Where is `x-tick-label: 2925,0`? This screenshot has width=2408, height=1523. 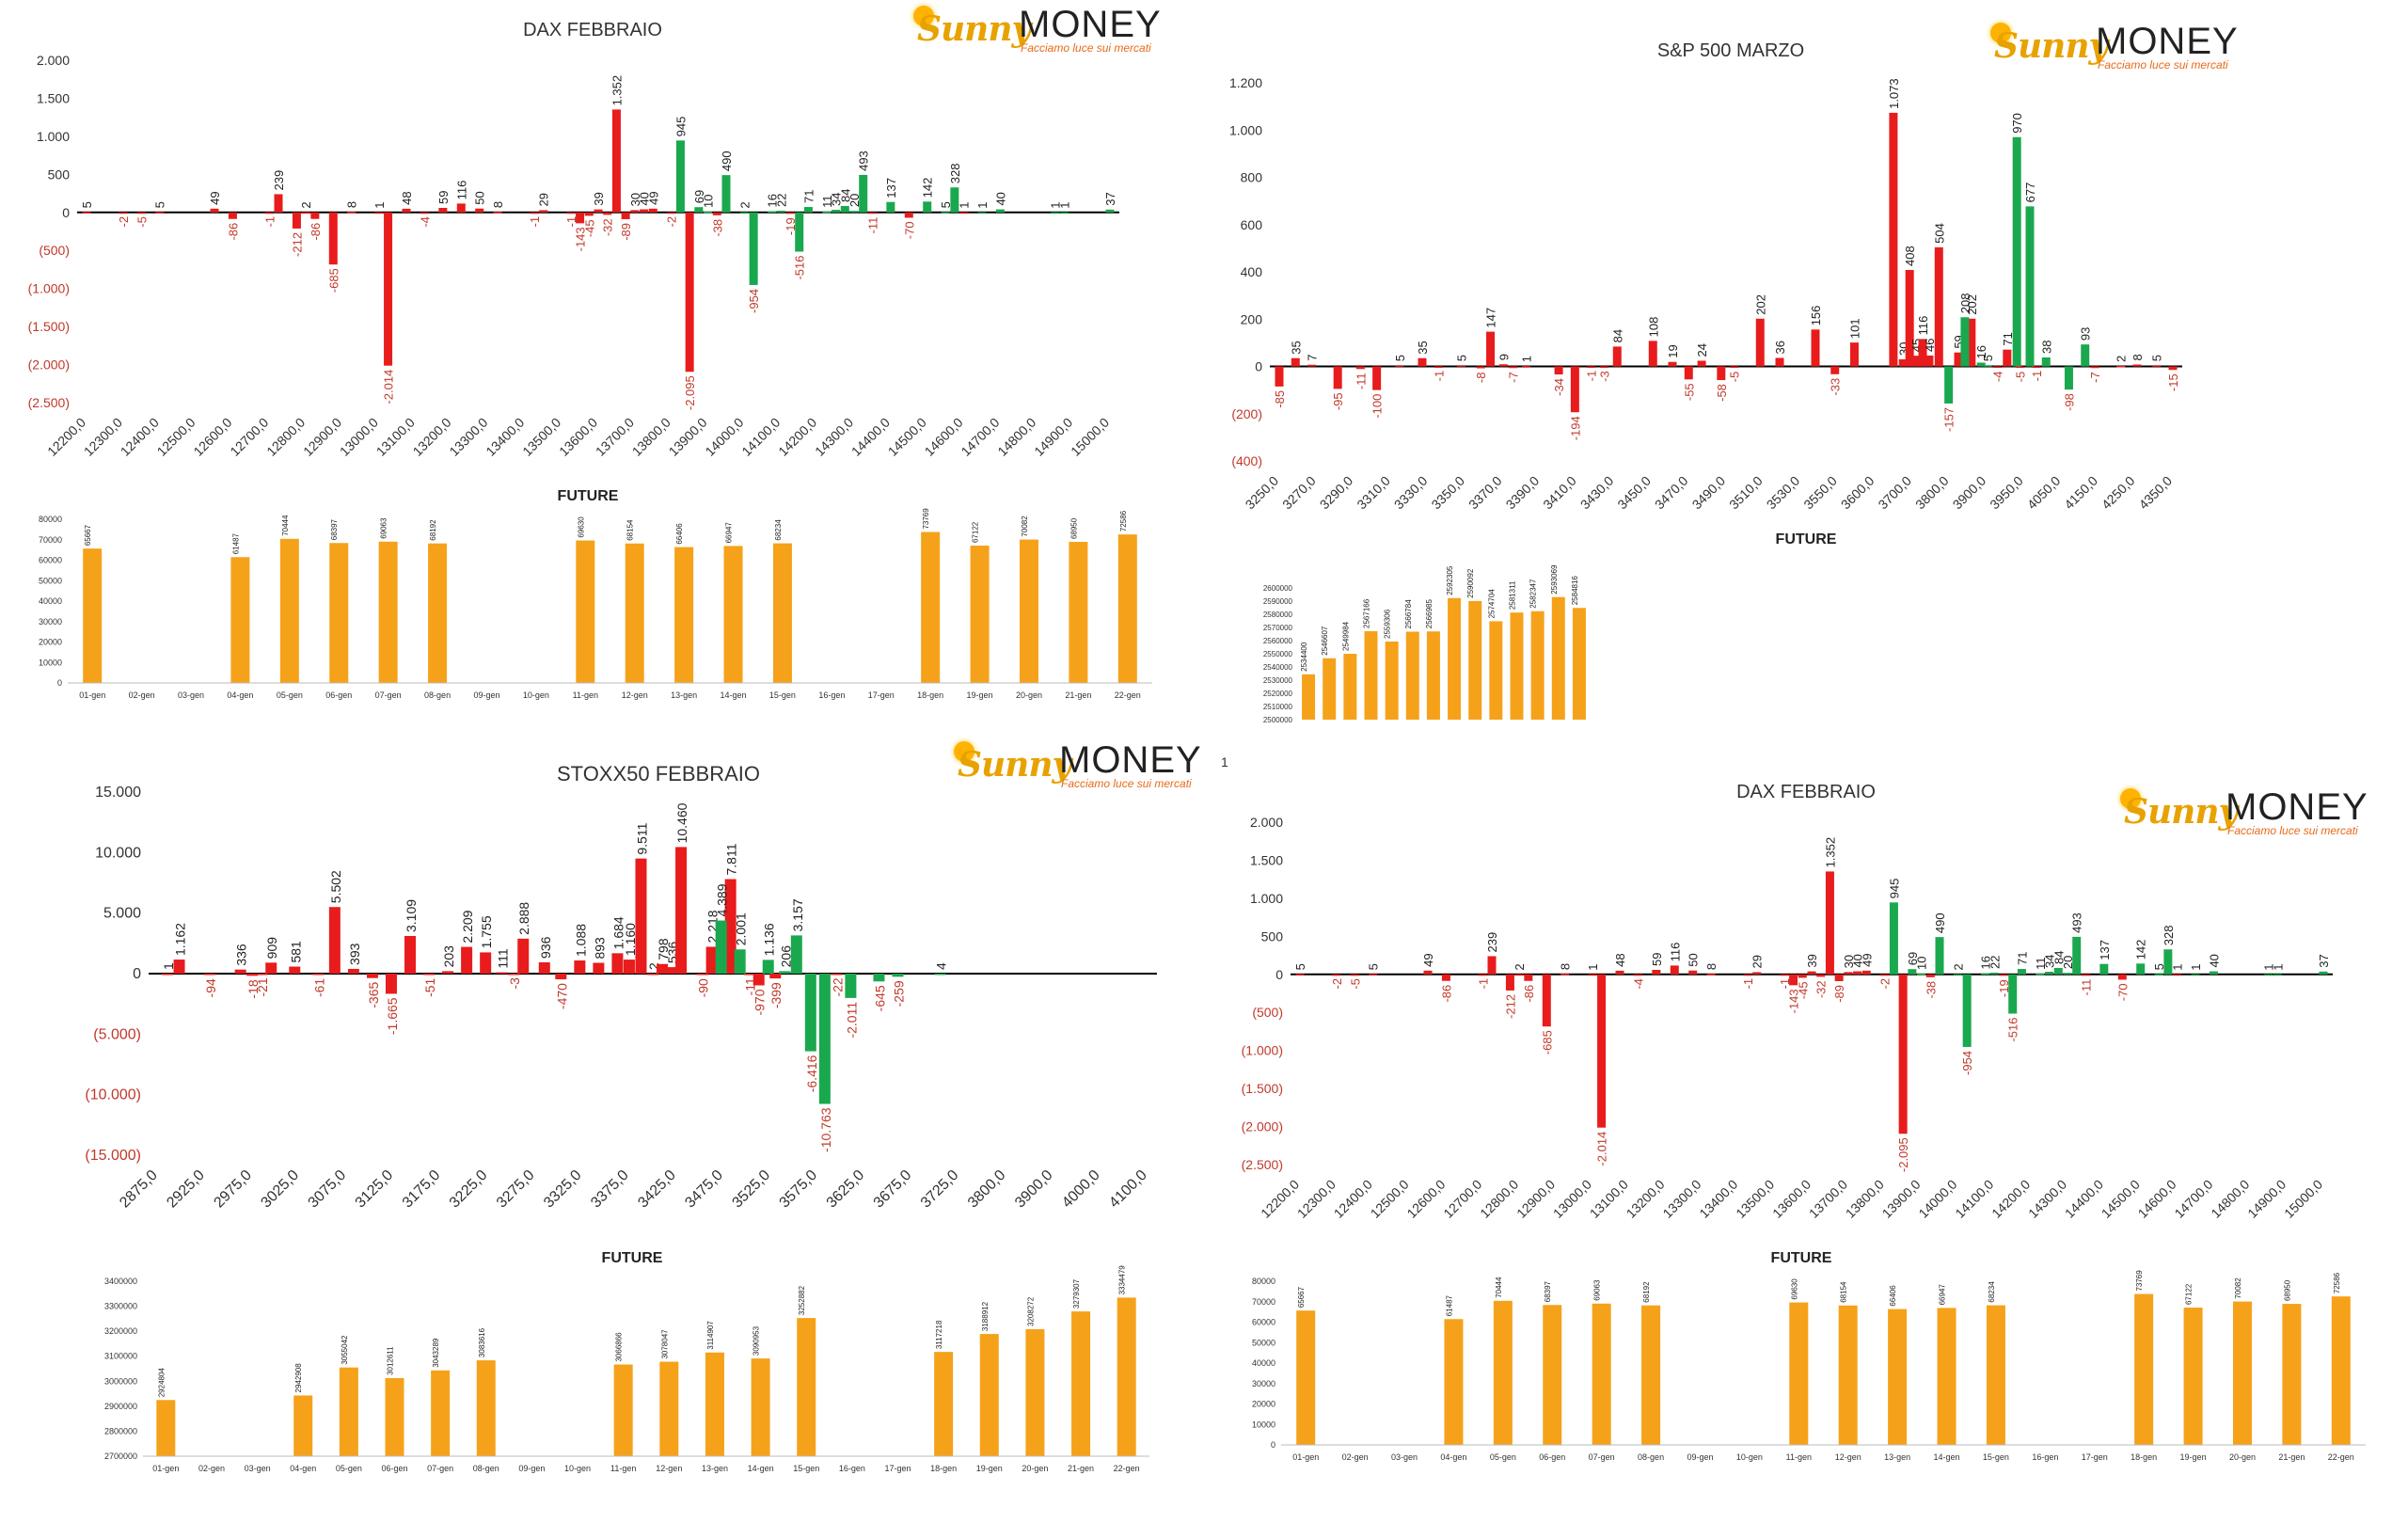
x-tick-label: 2925,0 is located at coordinates (186, 1189).